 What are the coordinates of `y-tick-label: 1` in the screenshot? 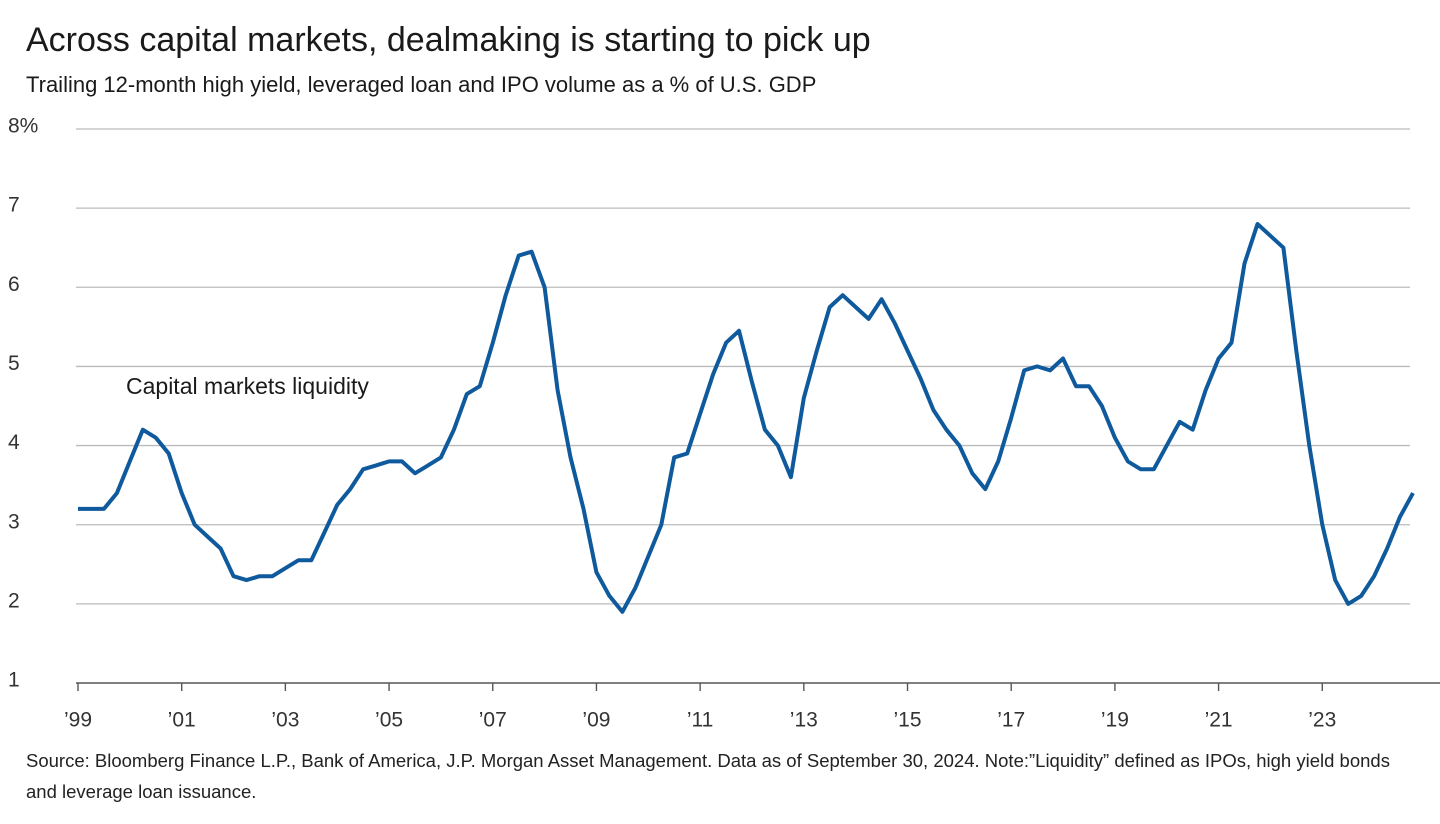 It's located at (14, 680).